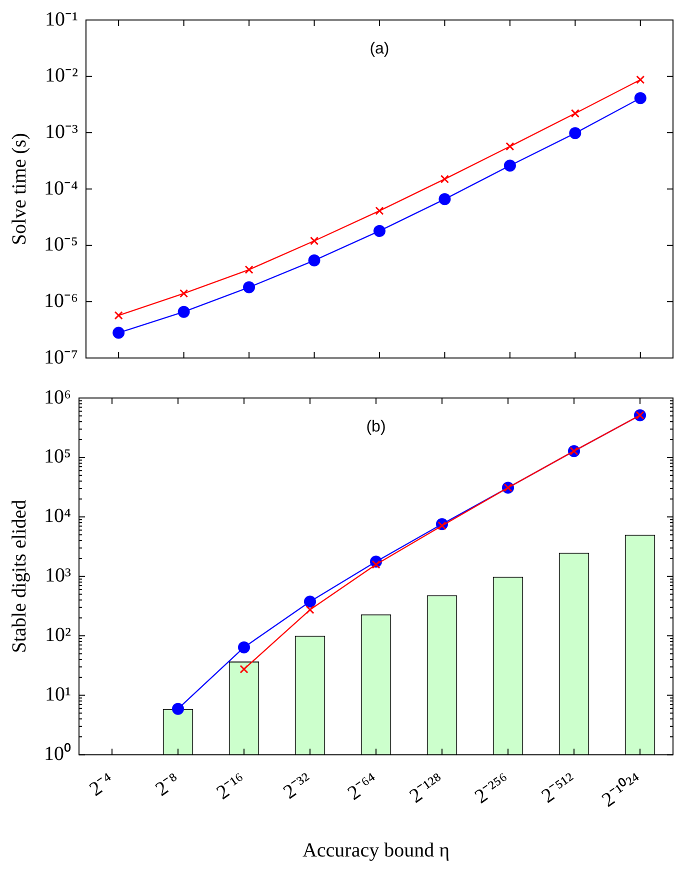 This screenshot has height=869, width=689. What do you see at coordinates (57, 457) in the screenshot?
I see `y-tick-label: 10⁵` at bounding box center [57, 457].